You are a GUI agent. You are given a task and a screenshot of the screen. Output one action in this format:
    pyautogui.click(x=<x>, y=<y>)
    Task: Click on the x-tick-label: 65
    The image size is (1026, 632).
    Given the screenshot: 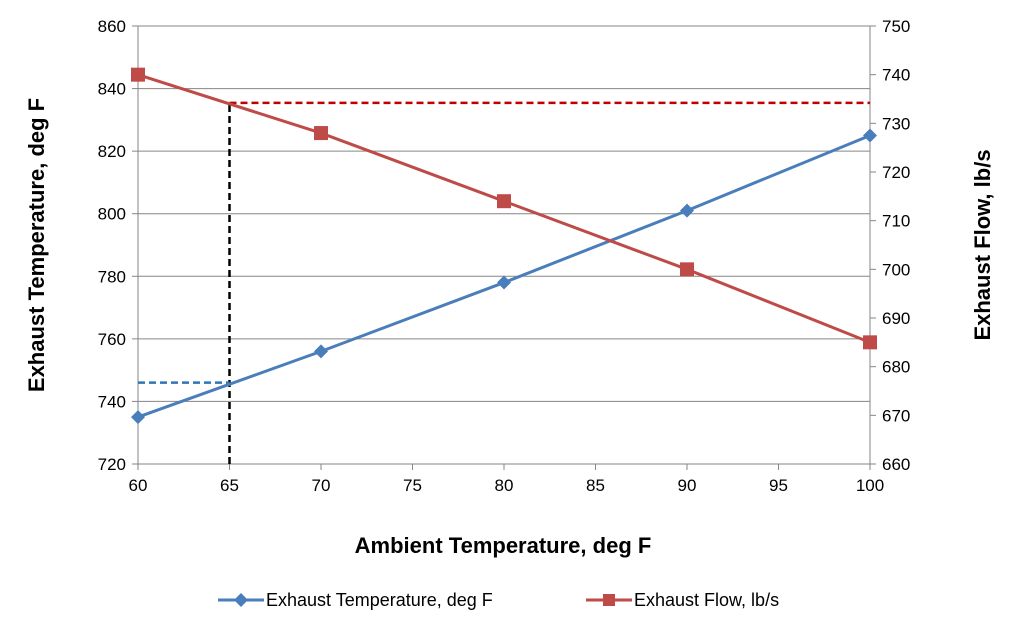 What is the action you would take?
    pyautogui.click(x=229, y=485)
    